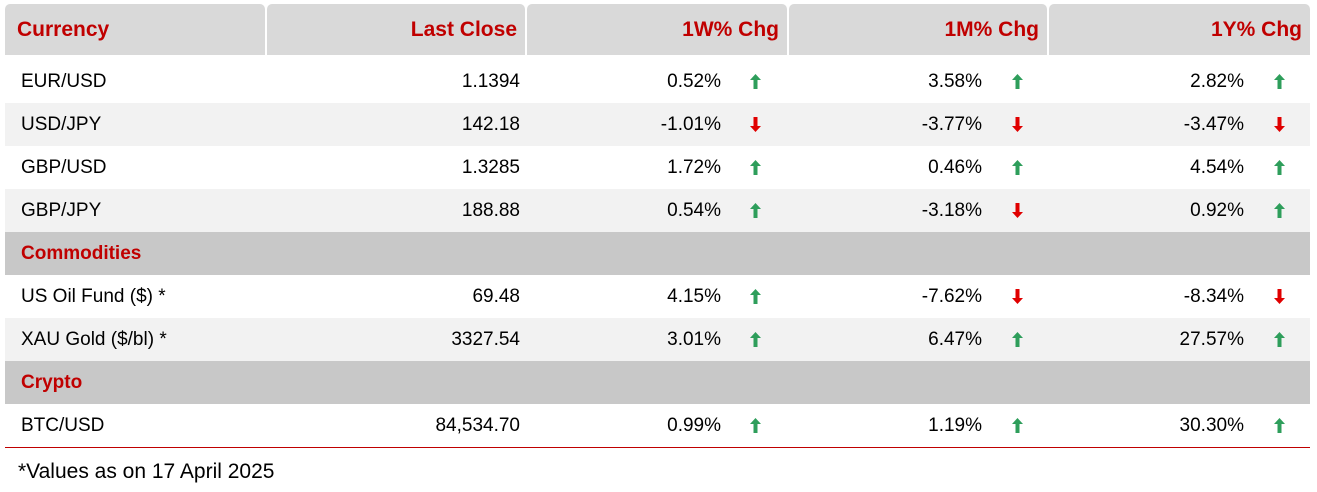  I want to click on change-1w-value: 3.01%, so click(694, 339).